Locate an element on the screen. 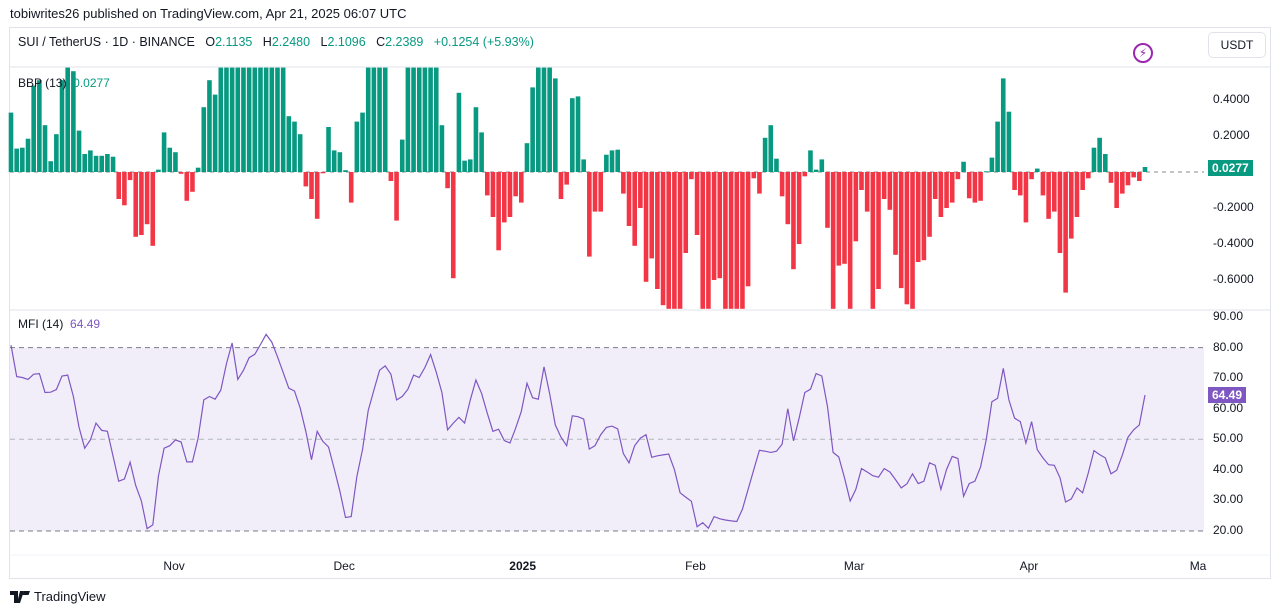 This screenshot has width=1281, height=615. low-label: L is located at coordinates (324, 42).